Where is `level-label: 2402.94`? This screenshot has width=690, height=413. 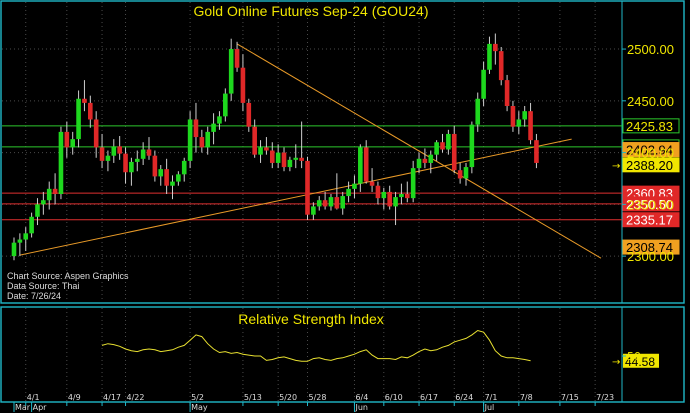
level-label: 2402.94 is located at coordinates (649, 150).